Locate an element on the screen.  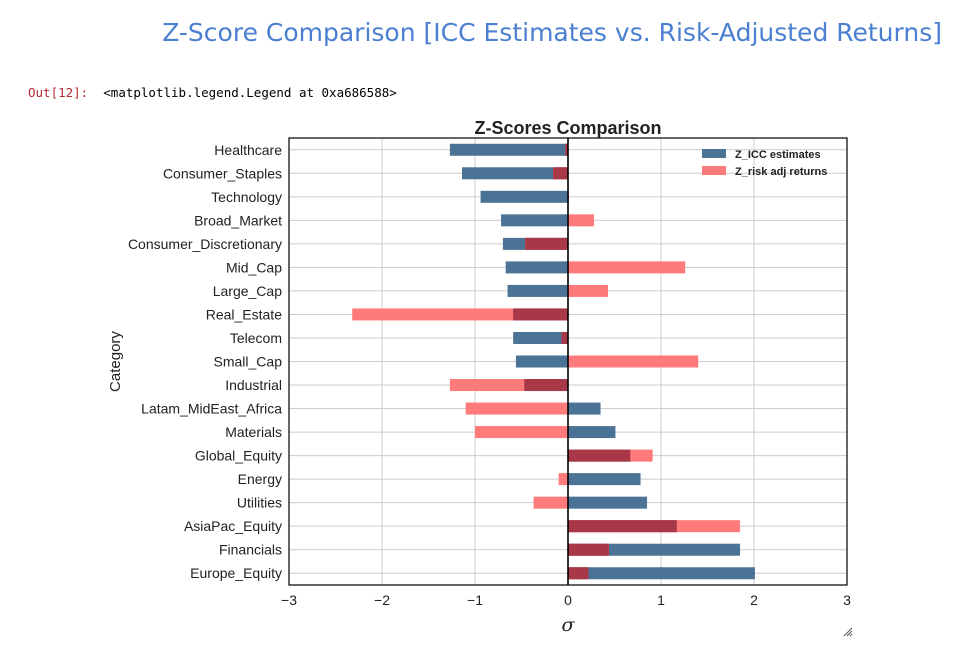
y-tick-label: Technology is located at coordinates (246, 197).